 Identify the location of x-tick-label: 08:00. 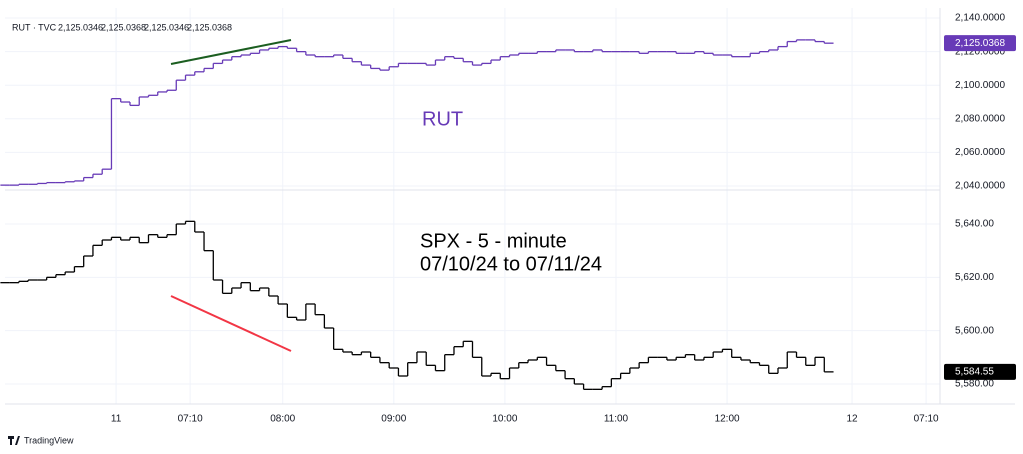
(282, 419).